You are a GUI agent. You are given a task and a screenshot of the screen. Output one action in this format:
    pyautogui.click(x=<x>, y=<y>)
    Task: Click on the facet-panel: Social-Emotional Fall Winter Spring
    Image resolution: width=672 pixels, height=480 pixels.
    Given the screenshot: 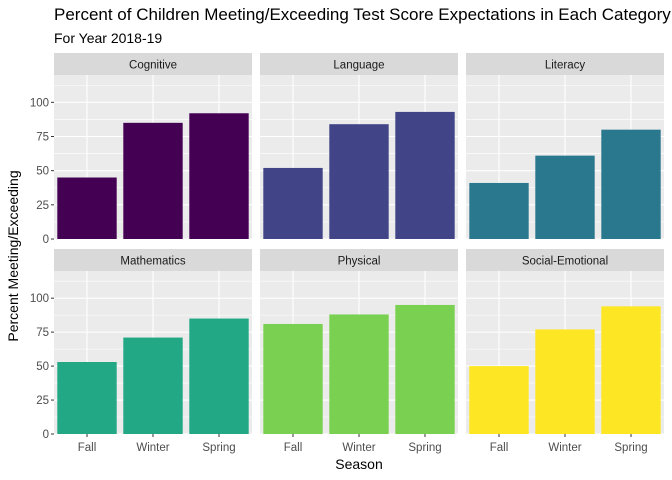 What is the action you would take?
    pyautogui.click(x=565, y=351)
    